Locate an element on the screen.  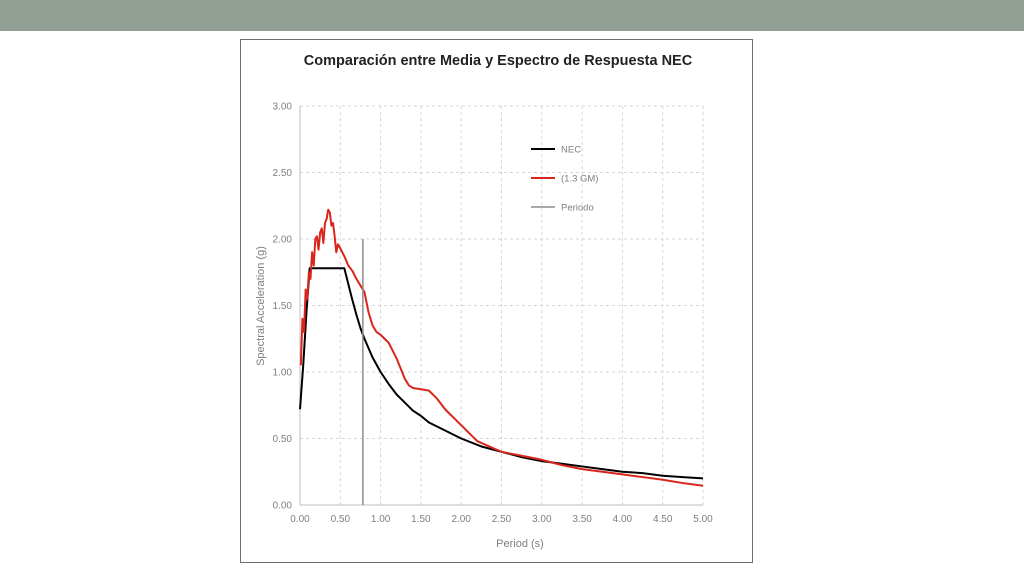
legend-label: NEC is located at coordinates (571, 150).